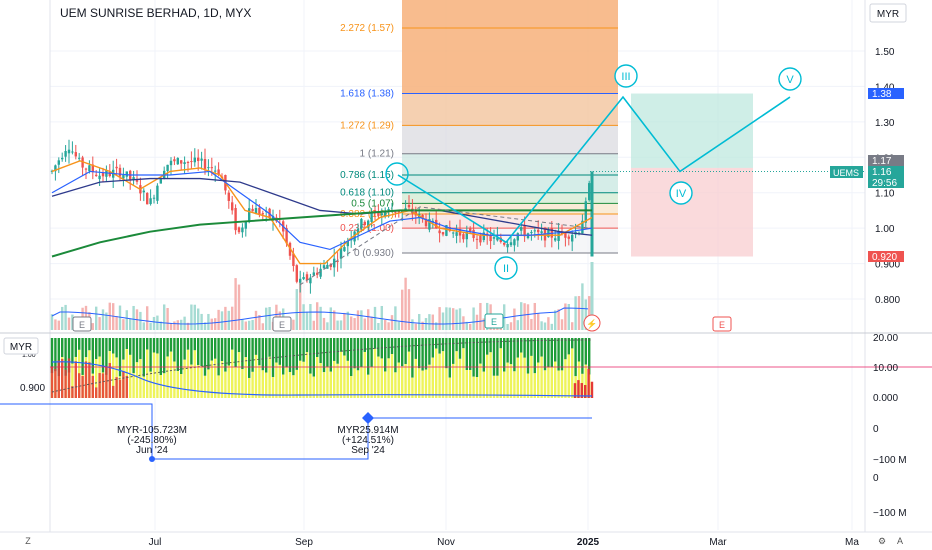 The image size is (932, 550). What do you see at coordinates (510, 184) in the screenshot?
I see `fib-zone` at bounding box center [510, 184].